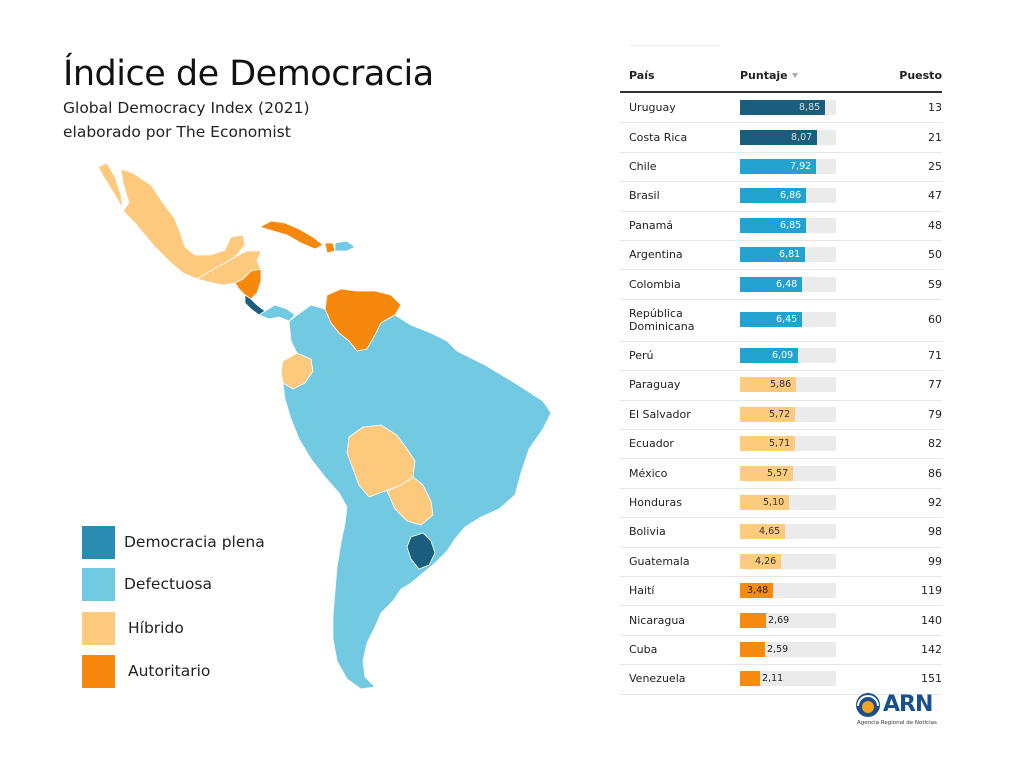  I want to click on table-row: Argentina 6,81 50, so click(781, 255).